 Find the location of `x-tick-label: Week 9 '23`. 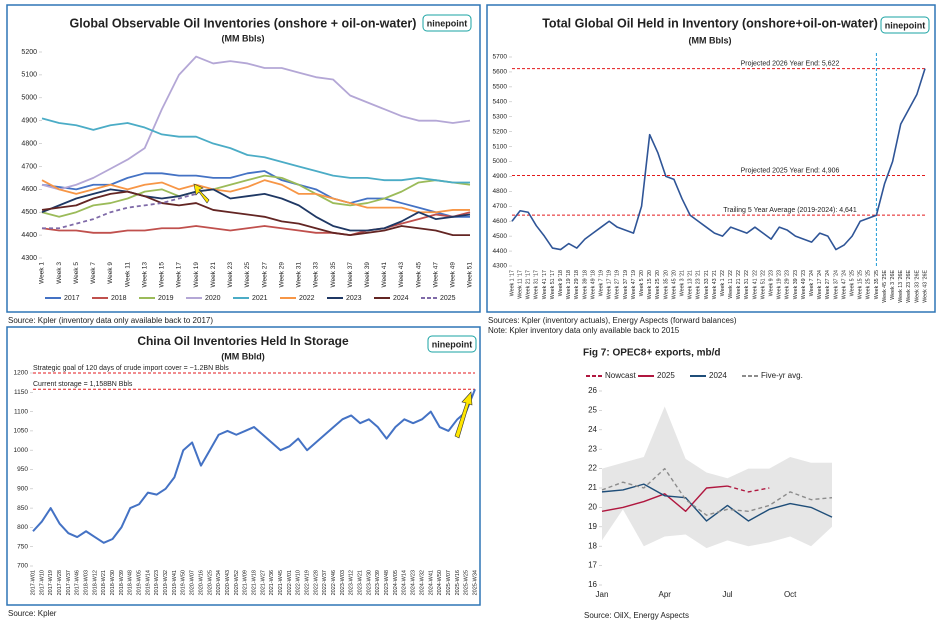

x-tick-label: Week 9 '23 is located at coordinates (772, 283).